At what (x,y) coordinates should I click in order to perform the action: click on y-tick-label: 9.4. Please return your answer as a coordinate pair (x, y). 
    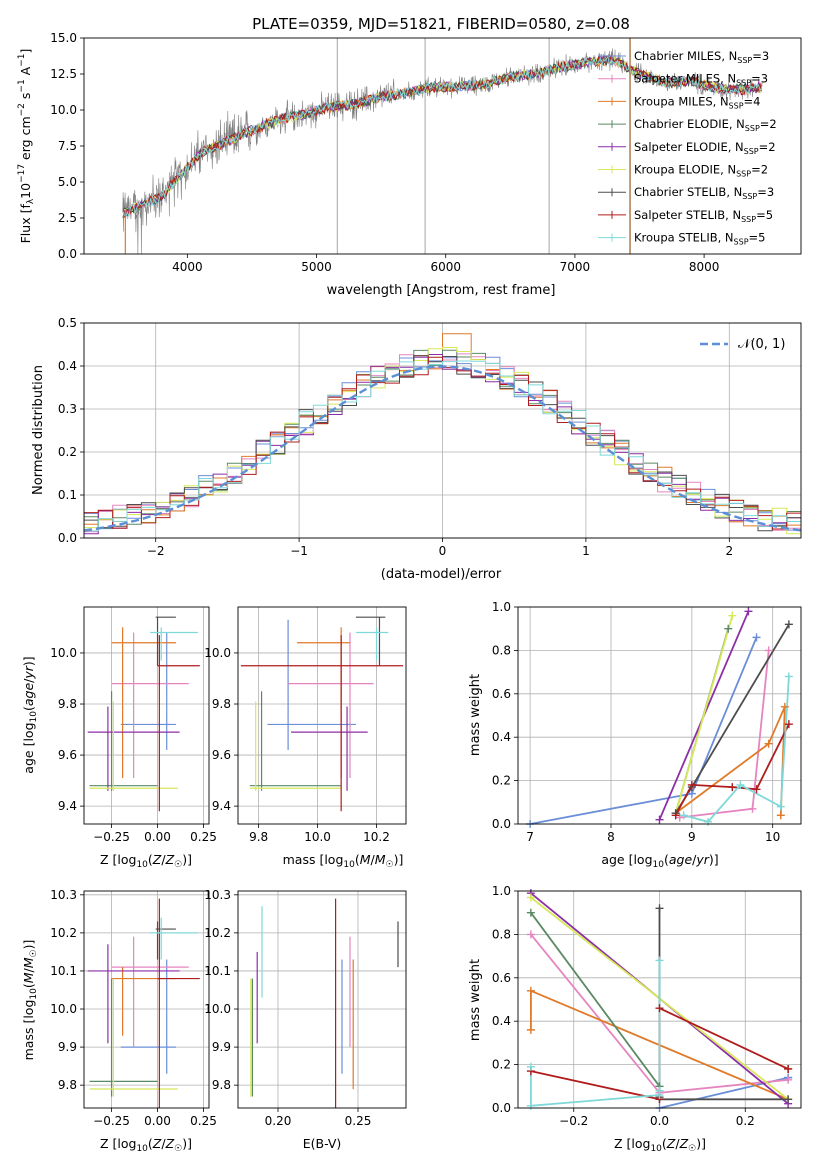
    Looking at the image, I should click on (67, 806).